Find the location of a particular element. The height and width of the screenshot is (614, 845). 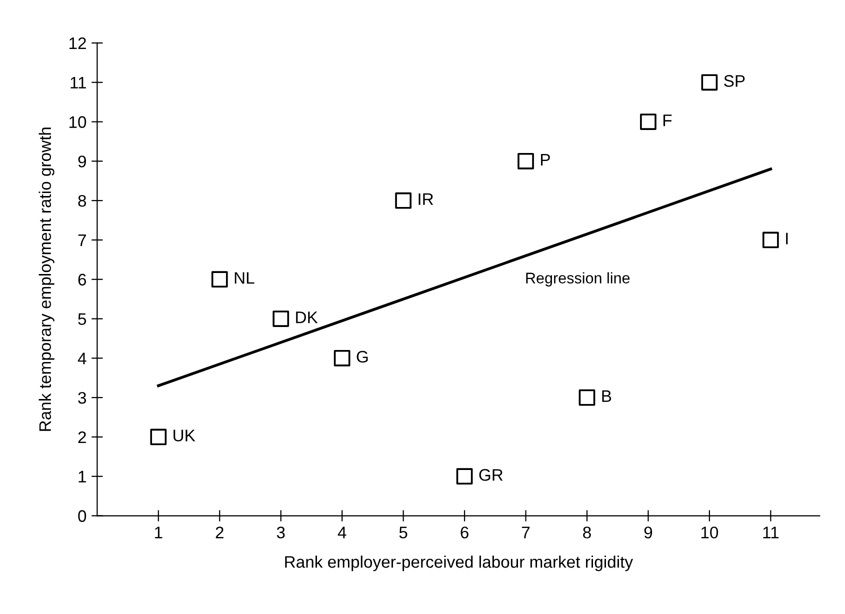

y-tick-label: 2 is located at coordinates (82, 437).